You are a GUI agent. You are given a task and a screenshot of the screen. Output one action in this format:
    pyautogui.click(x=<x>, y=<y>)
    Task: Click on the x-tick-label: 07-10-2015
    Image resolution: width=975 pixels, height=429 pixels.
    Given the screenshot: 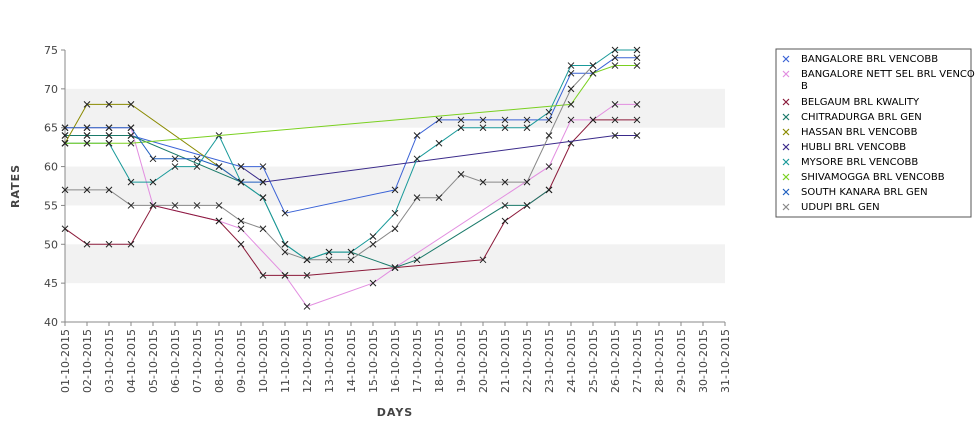 What is the action you would take?
    pyautogui.click(x=197, y=361)
    